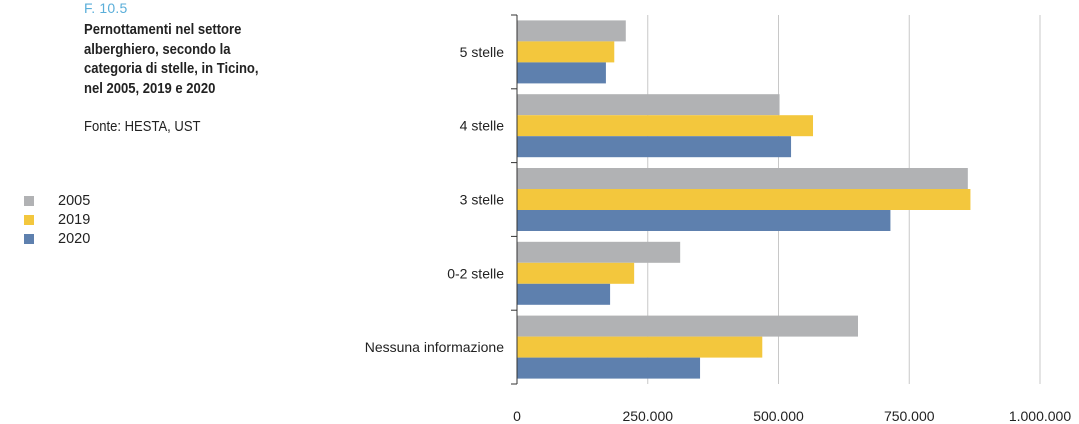 The width and height of the screenshot is (1079, 424). Describe the element at coordinates (687, 326) in the screenshot. I see `bar-4-2005` at that location.